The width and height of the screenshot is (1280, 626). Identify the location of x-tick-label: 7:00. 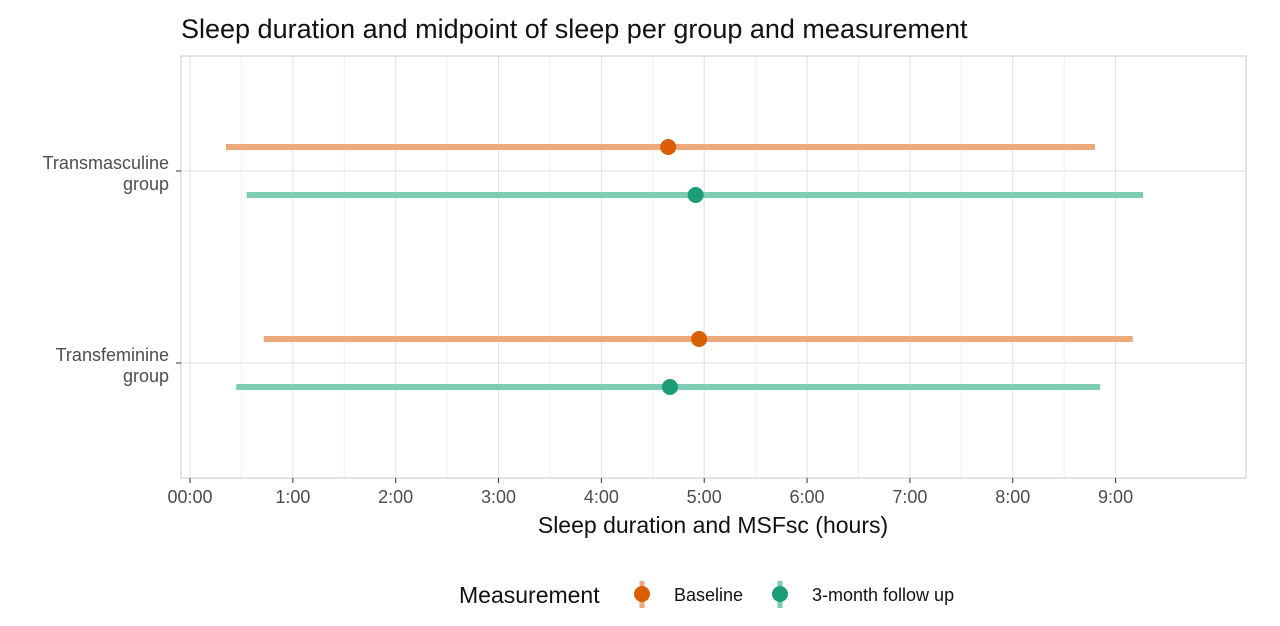
(909, 497).